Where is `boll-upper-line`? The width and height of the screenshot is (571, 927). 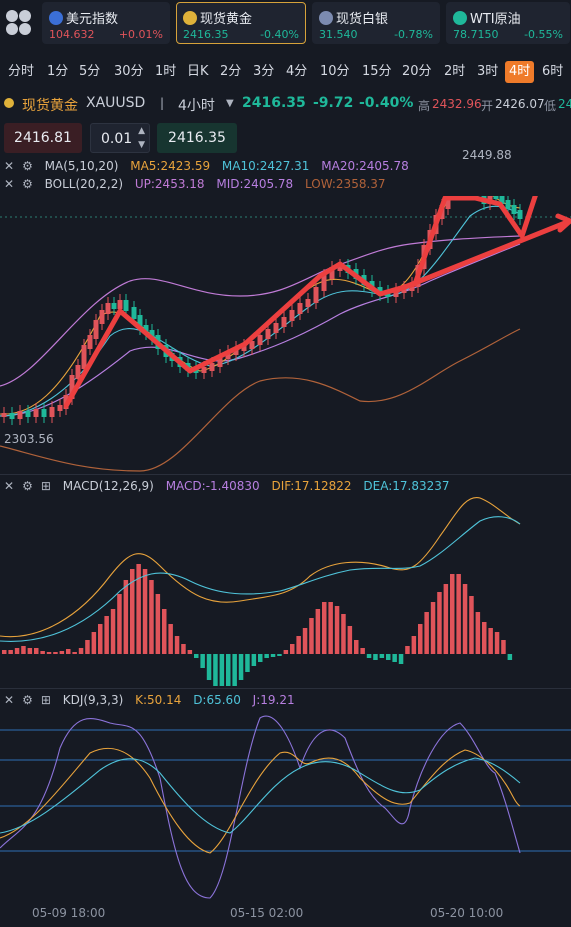
boll-upper-line is located at coordinates (260, 311).